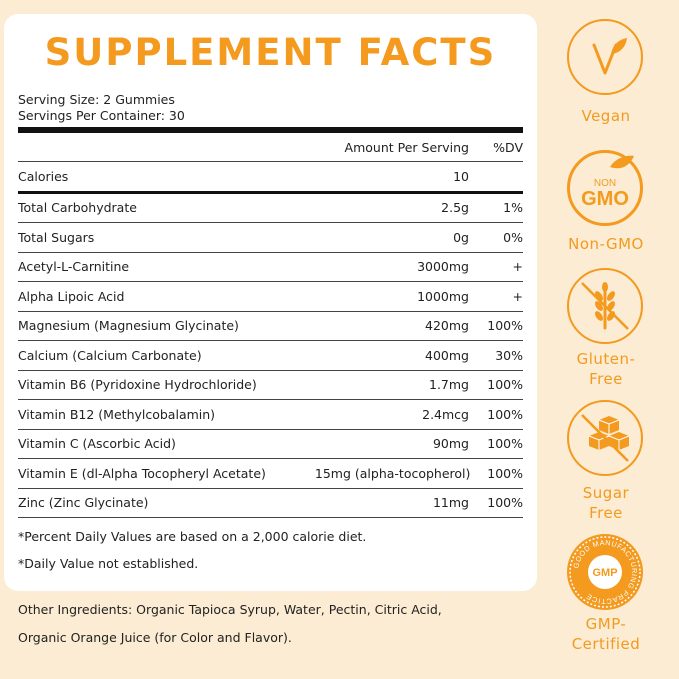 The height and width of the screenshot is (679, 679). What do you see at coordinates (270, 444) in the screenshot?
I see `table-row: Vitamin C (Ascorbic Acid) 90mg 100%` at bounding box center [270, 444].